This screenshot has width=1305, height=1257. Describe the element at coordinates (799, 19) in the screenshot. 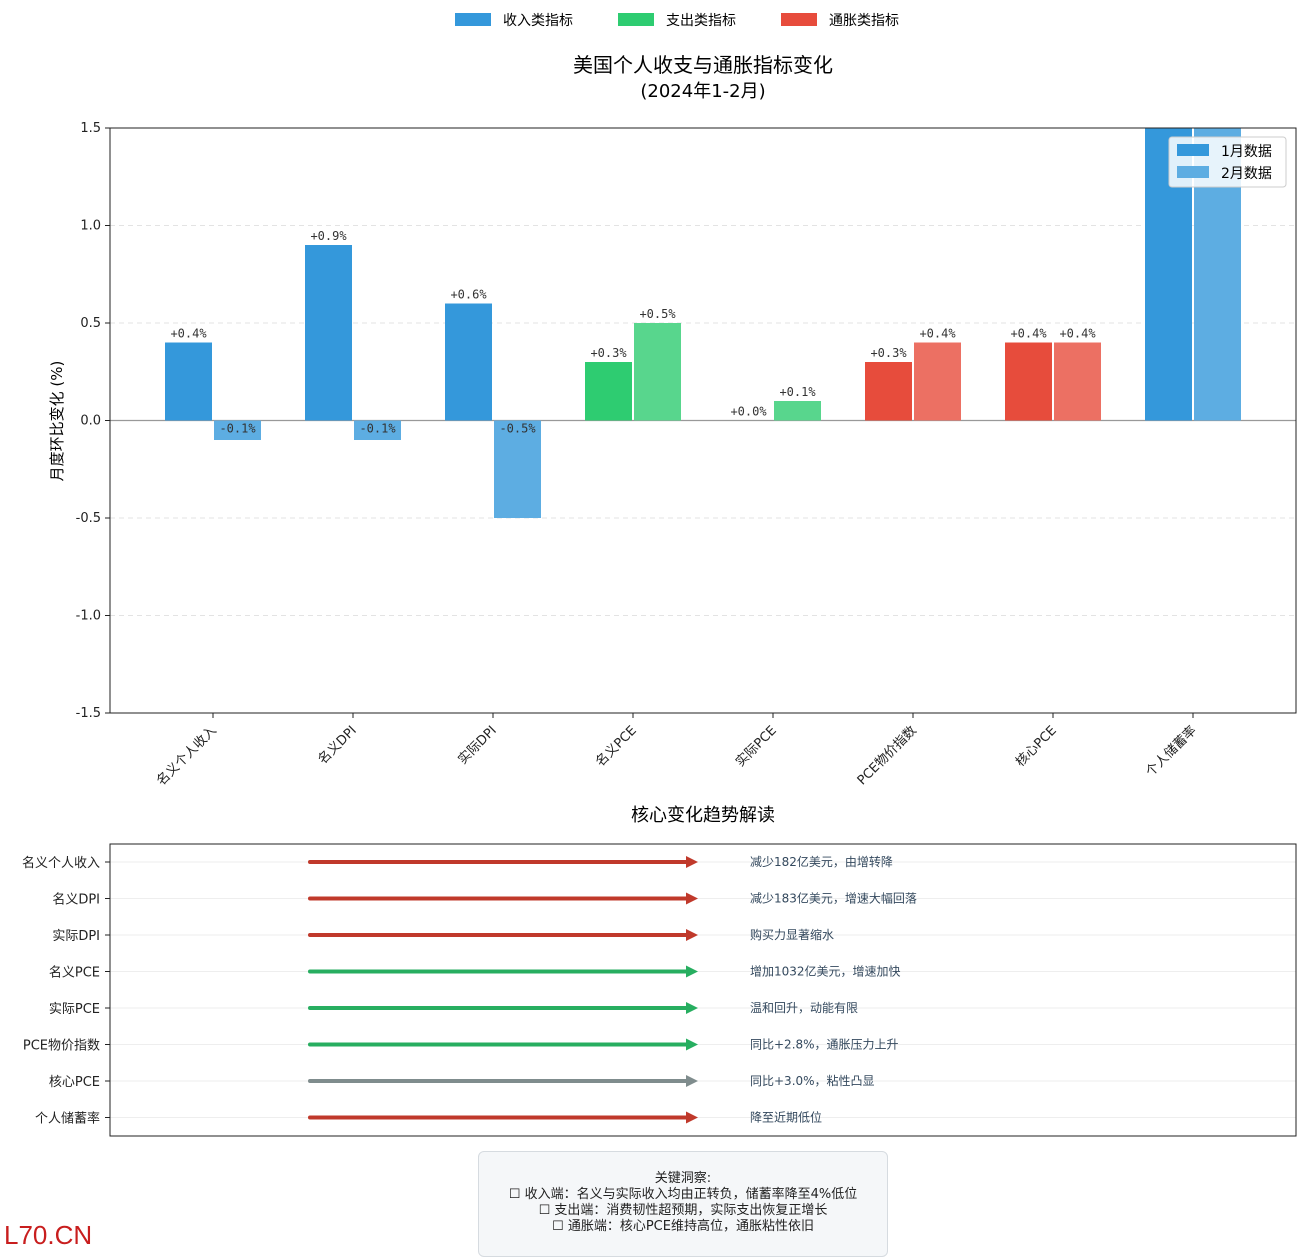

I see `legend-inflation-swatch` at that location.